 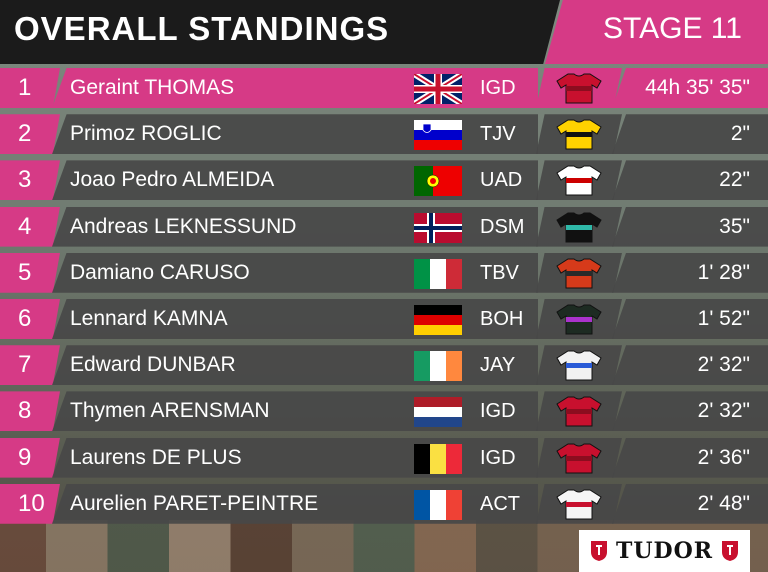 What do you see at coordinates (498, 365) in the screenshot?
I see `team-code: JAY` at bounding box center [498, 365].